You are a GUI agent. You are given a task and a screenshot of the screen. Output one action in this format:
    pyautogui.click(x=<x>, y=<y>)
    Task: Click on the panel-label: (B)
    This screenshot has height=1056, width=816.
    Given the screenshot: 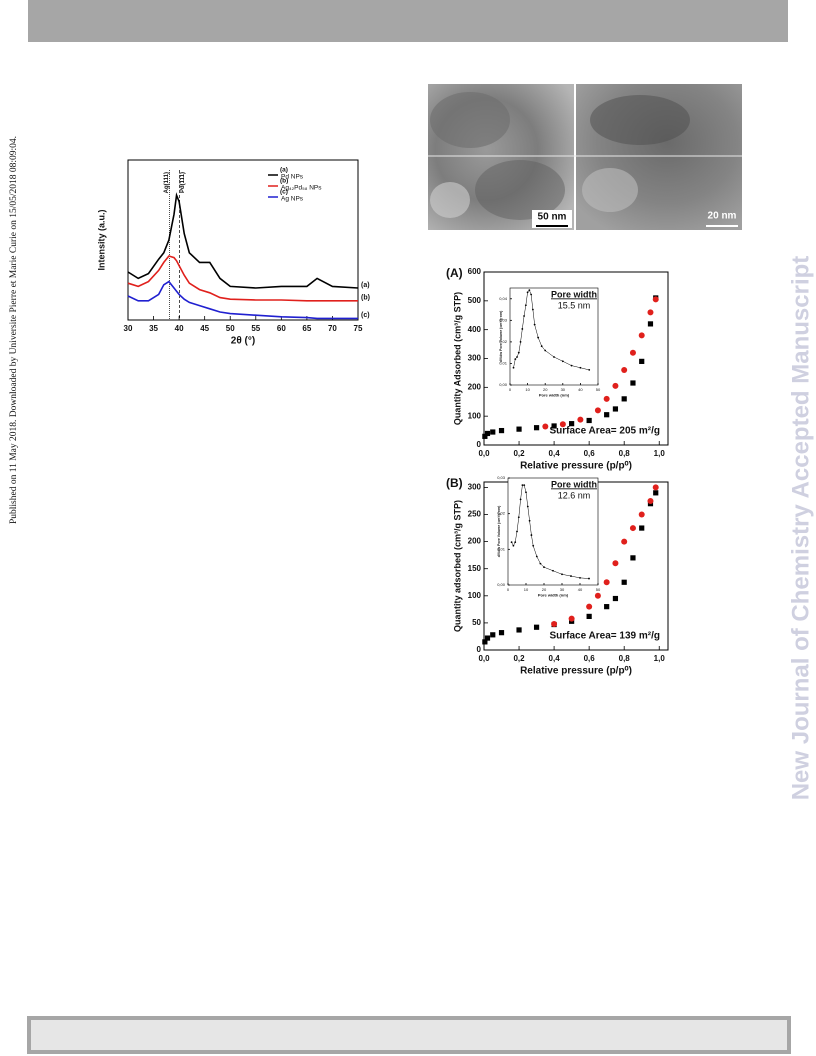 What is the action you would take?
    pyautogui.click(x=454, y=483)
    